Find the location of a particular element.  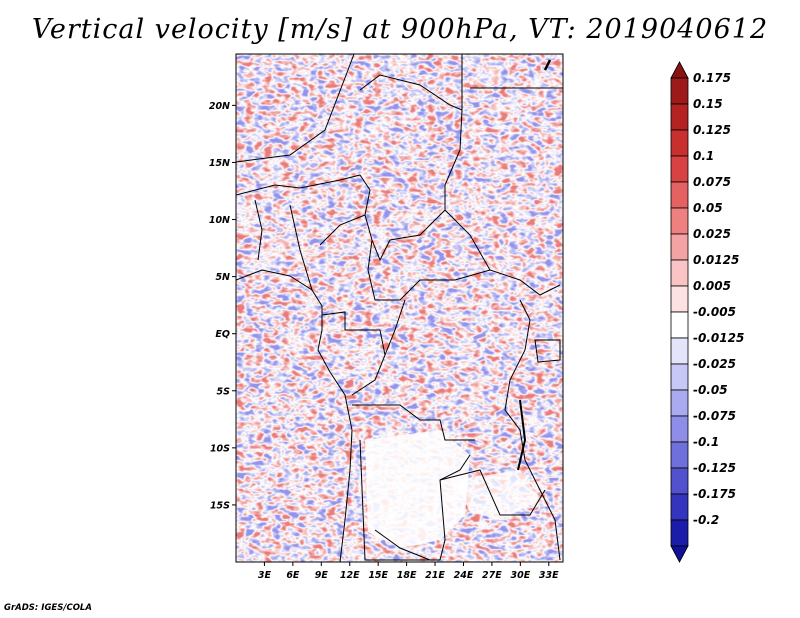

colorbar-label: -0.05 is located at coordinates (710, 390).